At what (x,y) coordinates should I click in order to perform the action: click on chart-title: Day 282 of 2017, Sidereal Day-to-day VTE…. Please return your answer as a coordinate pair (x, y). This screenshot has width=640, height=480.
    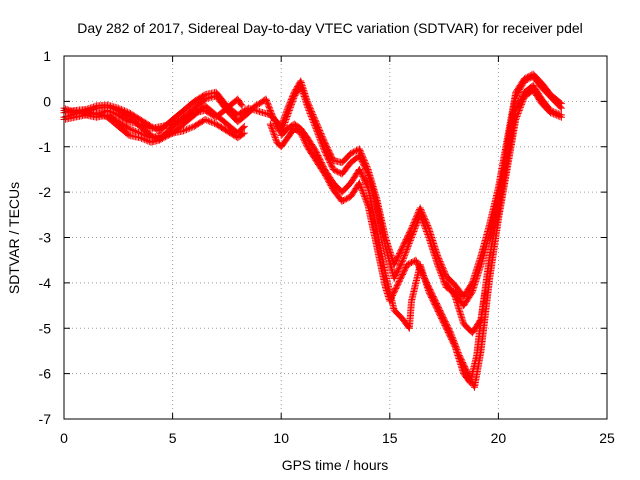
    Looking at the image, I should click on (330, 28).